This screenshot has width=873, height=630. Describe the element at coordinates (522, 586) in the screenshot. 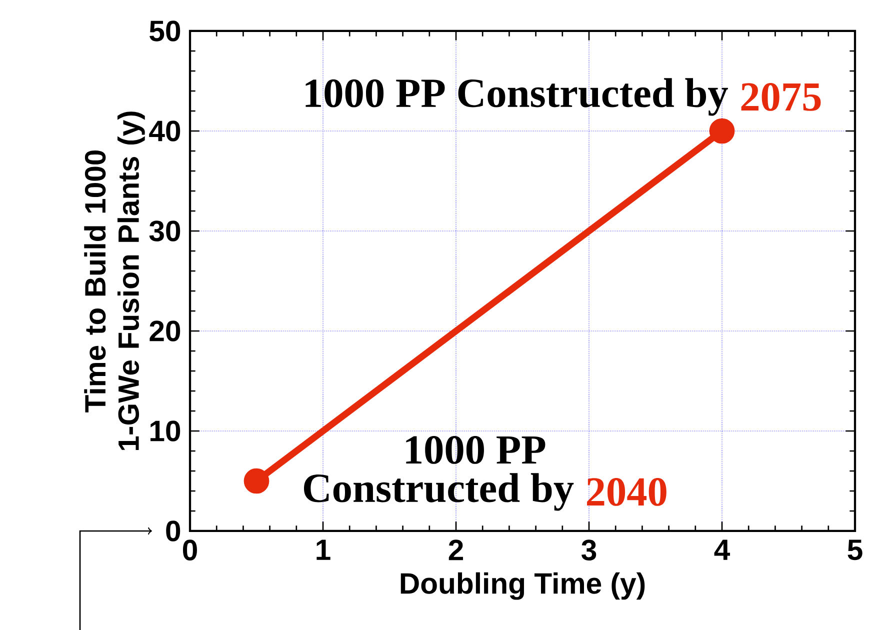

I see `x-axis-title: Doubling Time (y)` at that location.